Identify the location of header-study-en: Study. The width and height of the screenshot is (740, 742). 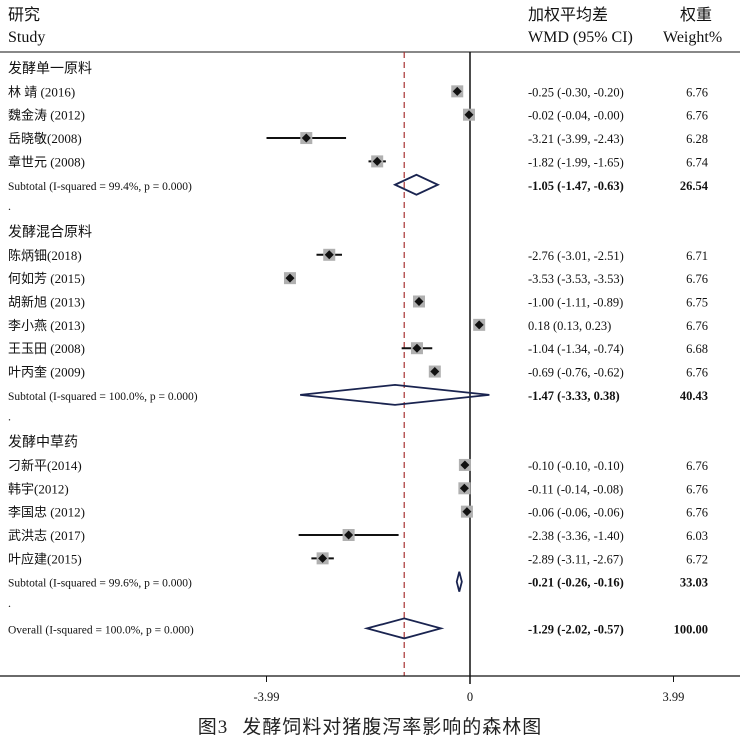
(26, 37).